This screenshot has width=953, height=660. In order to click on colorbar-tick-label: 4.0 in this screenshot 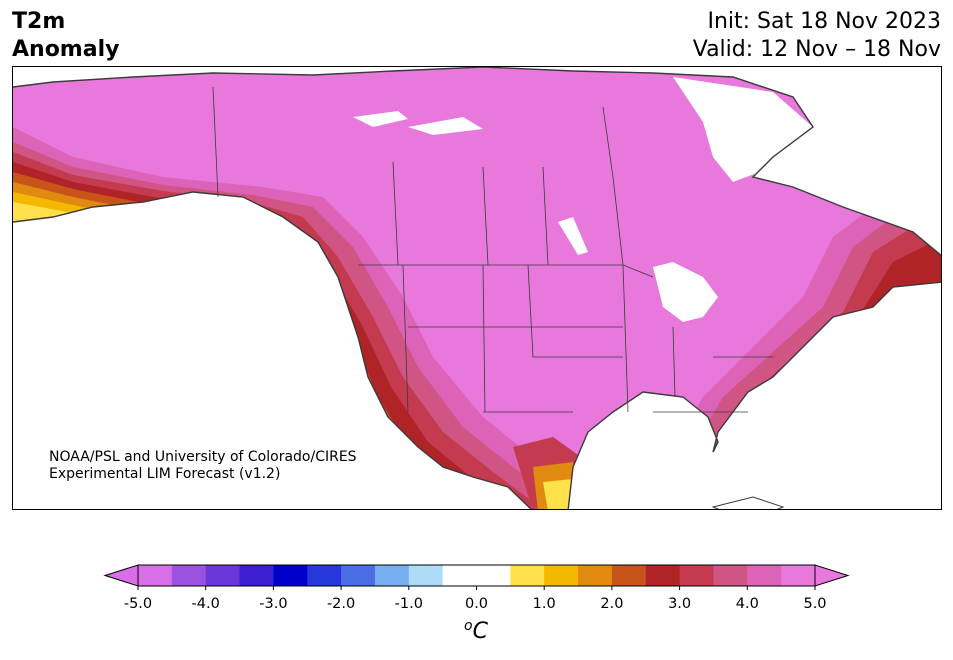, I will do `click(747, 604)`.